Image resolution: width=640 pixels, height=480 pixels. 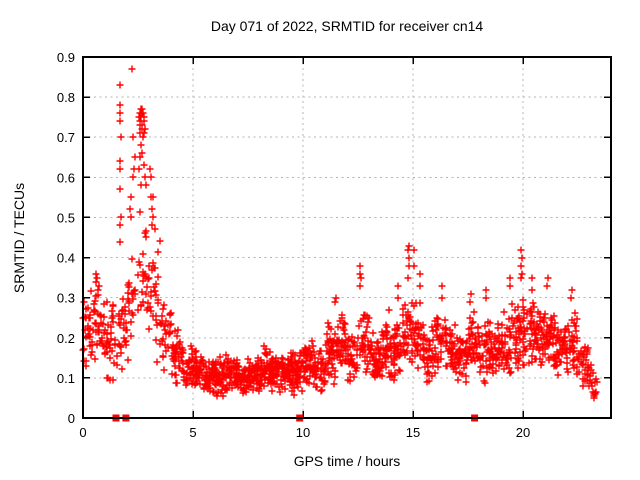 What do you see at coordinates (66, 298) in the screenshot?
I see `y-tick-label: 0.3` at bounding box center [66, 298].